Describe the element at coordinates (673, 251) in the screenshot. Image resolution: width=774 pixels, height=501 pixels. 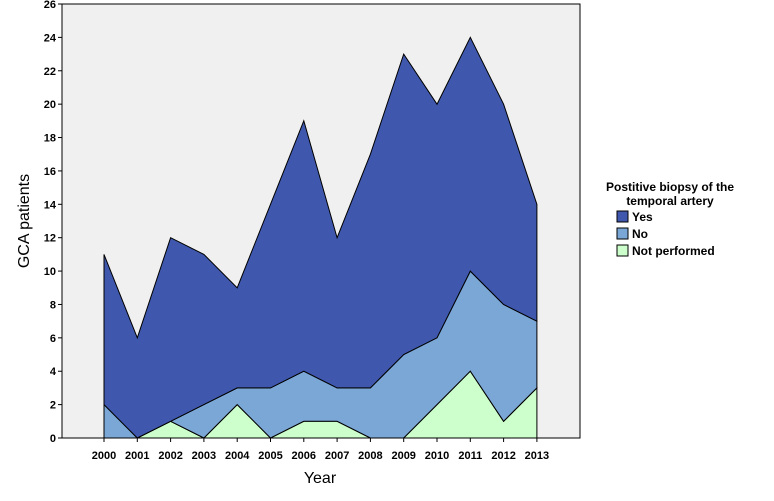
I see `legend-label-not-performed: Not performed` at that location.